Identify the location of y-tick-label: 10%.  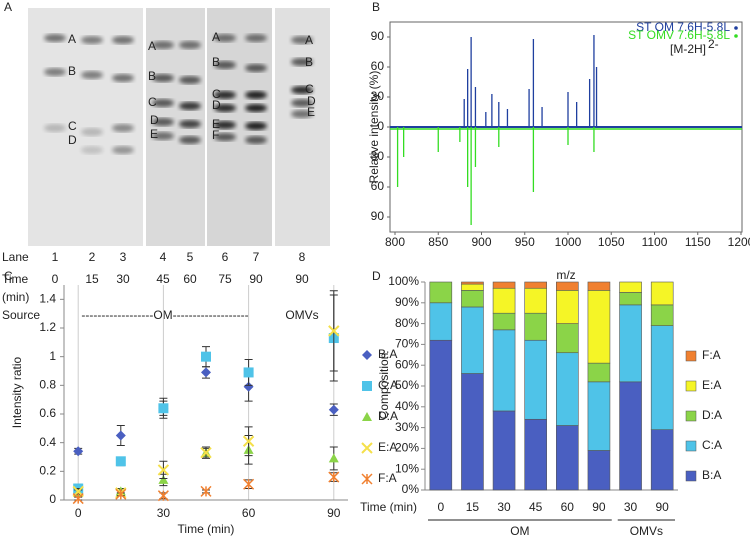
(407, 468).